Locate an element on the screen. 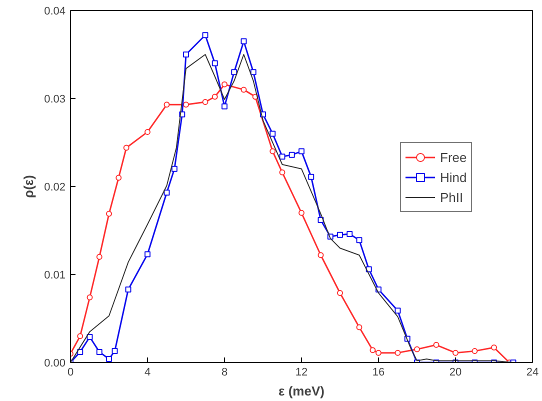 The image size is (542, 401). y-tick-label: 0.01 is located at coordinates (55, 276).